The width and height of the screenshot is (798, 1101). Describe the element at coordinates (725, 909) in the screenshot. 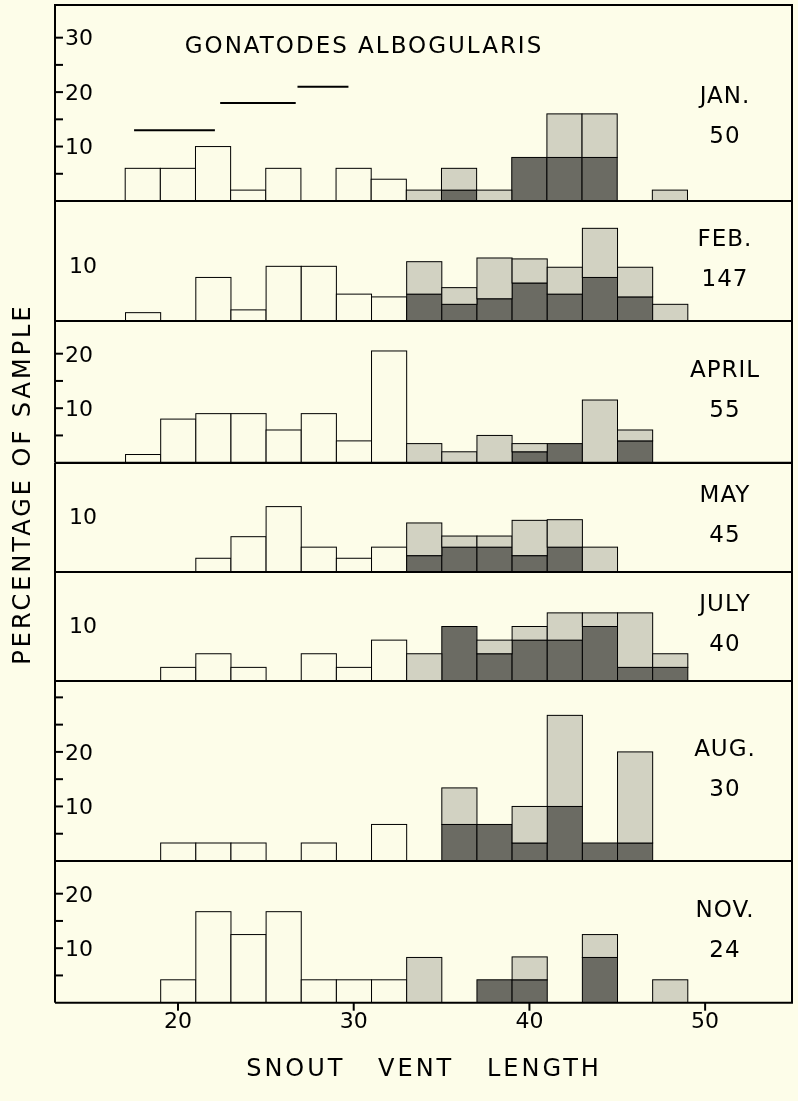

I see `annotation: NOV.` at that location.